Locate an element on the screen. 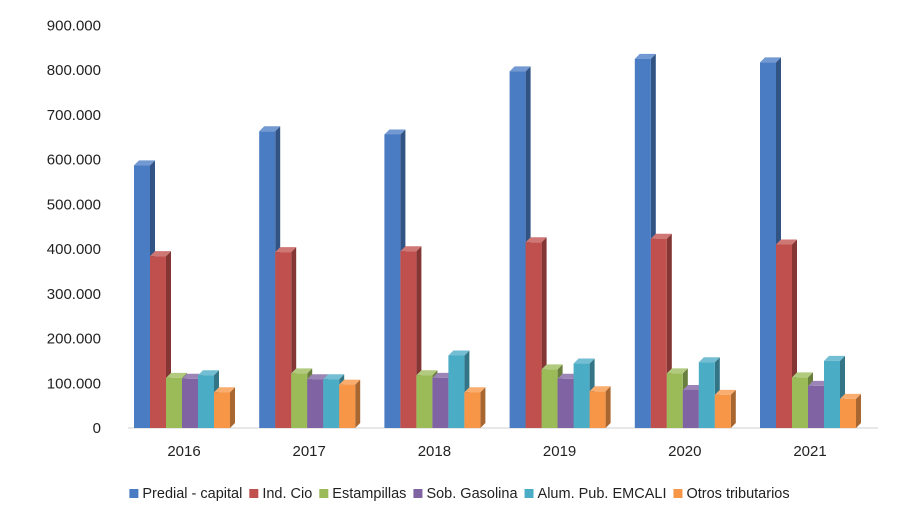 The width and height of the screenshot is (919, 521). legend-label: Predial - capital is located at coordinates (192, 494).